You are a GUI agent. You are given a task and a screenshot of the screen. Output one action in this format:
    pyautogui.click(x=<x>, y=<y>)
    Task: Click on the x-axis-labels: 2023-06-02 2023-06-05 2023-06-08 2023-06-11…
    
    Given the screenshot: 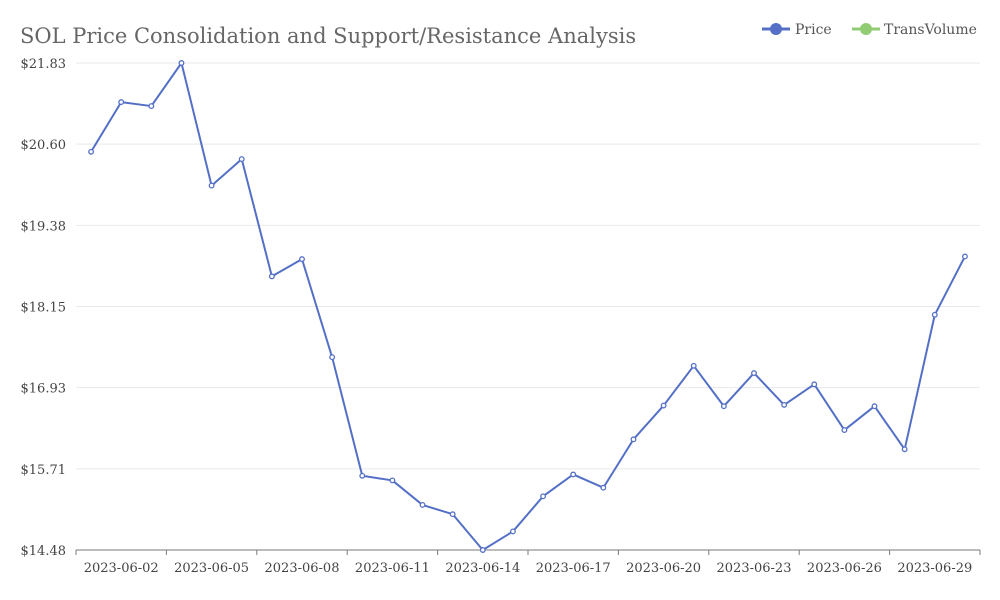 What is the action you would take?
    pyautogui.click(x=528, y=568)
    